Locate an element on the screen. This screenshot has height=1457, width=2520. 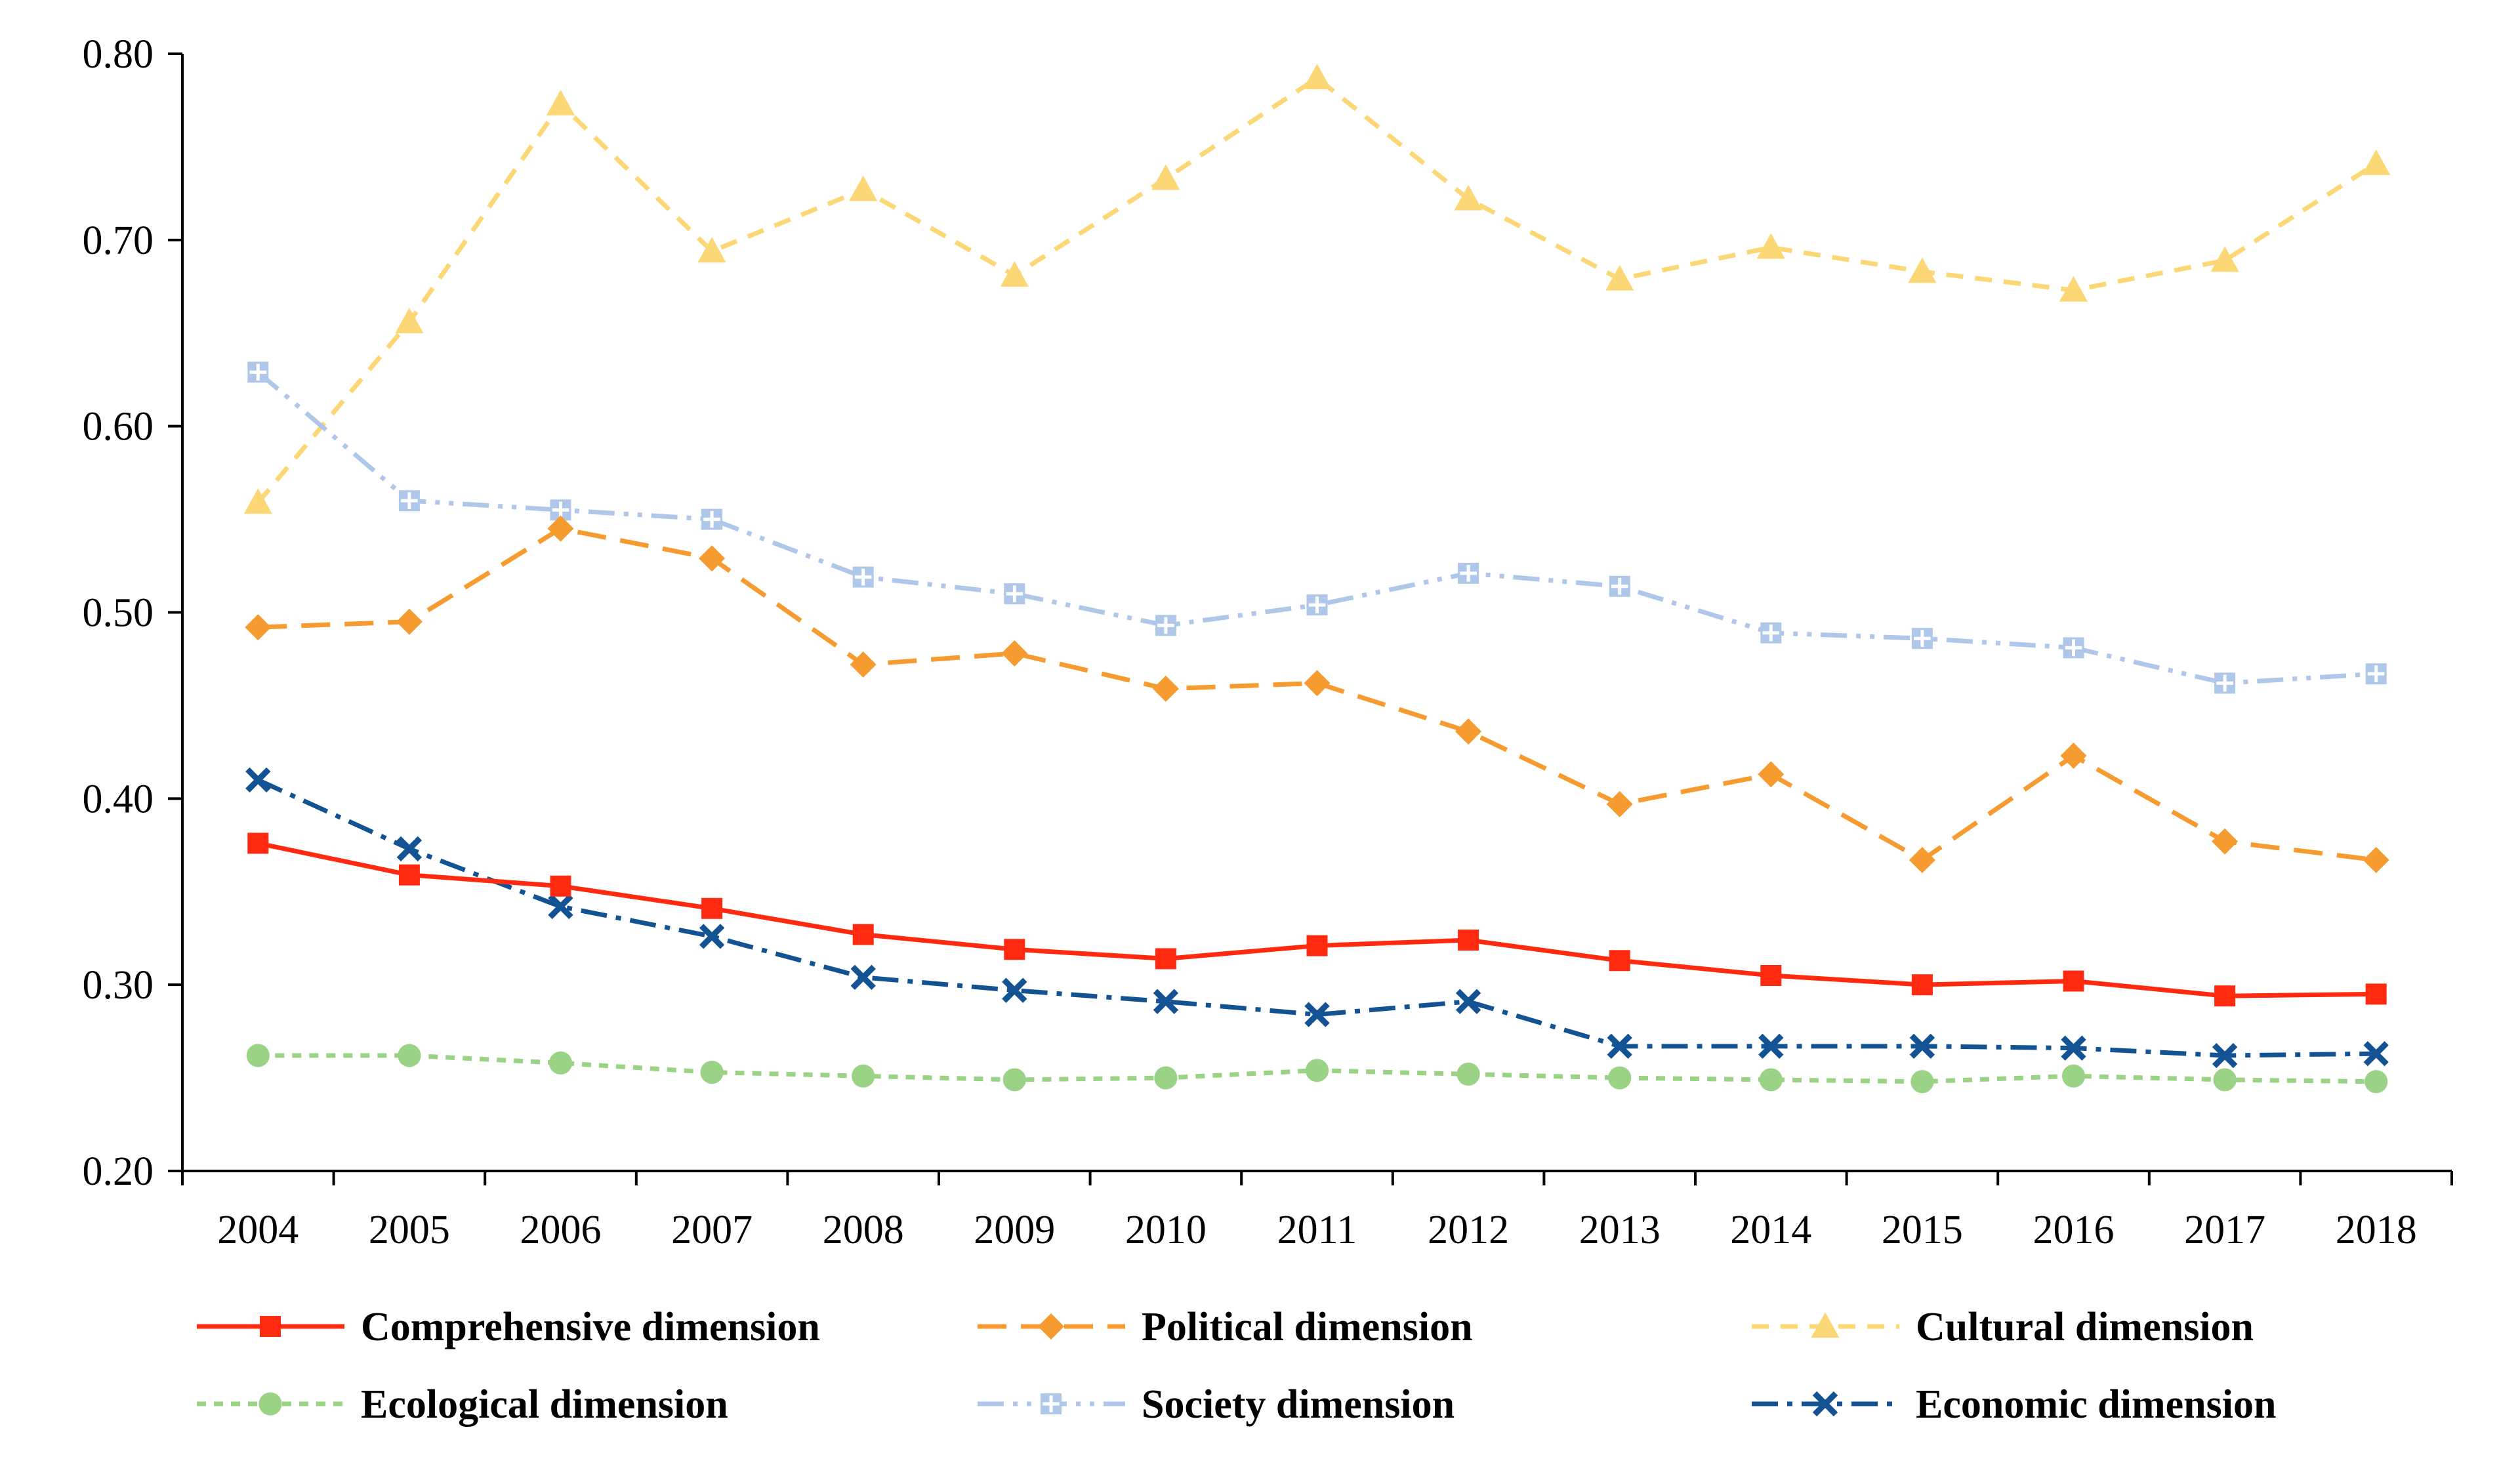
legend-item: Comprehensive dimension is located at coordinates (508, 1327).